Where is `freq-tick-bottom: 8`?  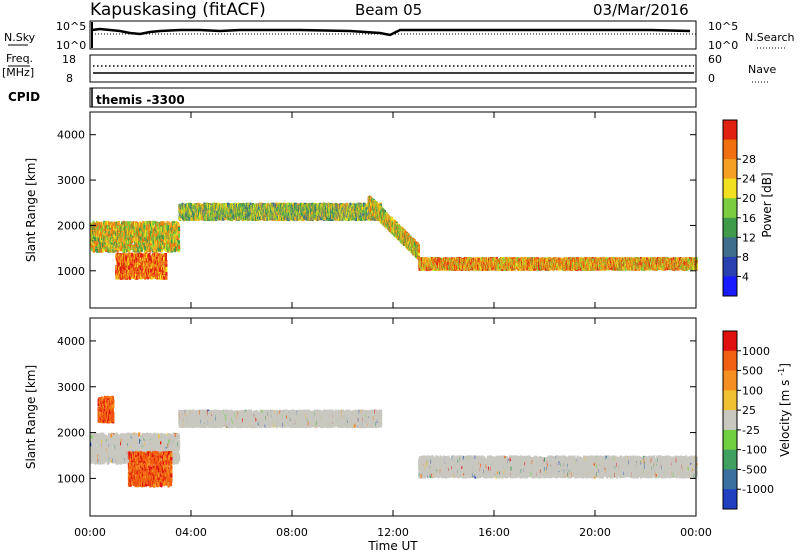 freq-tick-bottom: 8 is located at coordinates (69, 78).